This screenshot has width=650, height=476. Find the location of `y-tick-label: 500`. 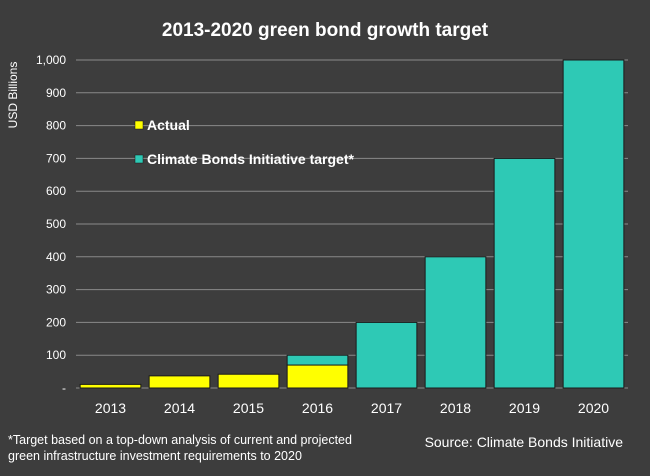

y-tick-label: 500 is located at coordinates (56, 224).